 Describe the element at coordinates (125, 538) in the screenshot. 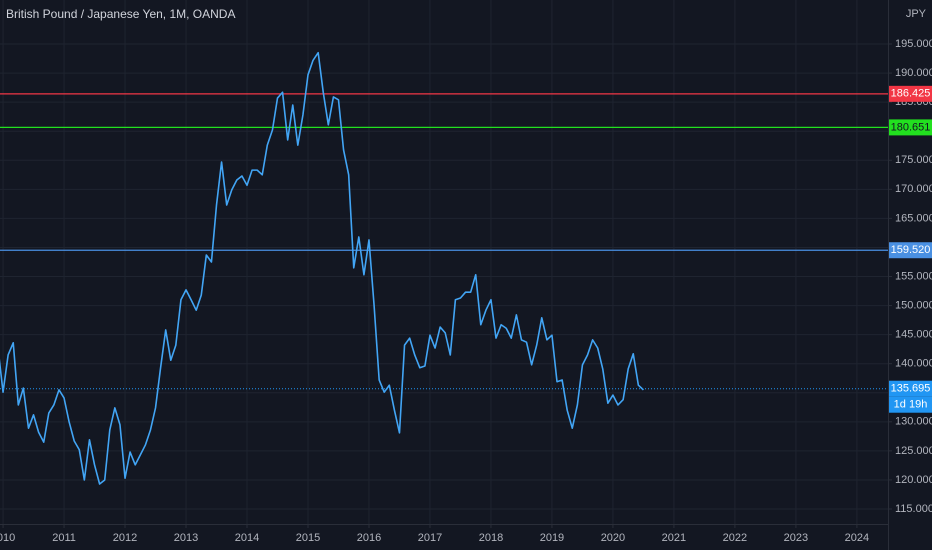

I see `x-tick-label: 2012` at that location.